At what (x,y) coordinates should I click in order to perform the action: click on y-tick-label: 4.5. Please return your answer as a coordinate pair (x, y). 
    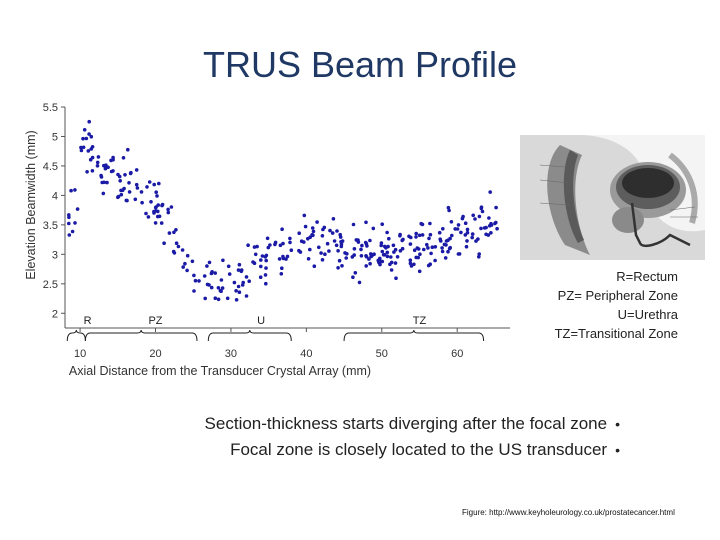
    Looking at the image, I should click on (50, 167).